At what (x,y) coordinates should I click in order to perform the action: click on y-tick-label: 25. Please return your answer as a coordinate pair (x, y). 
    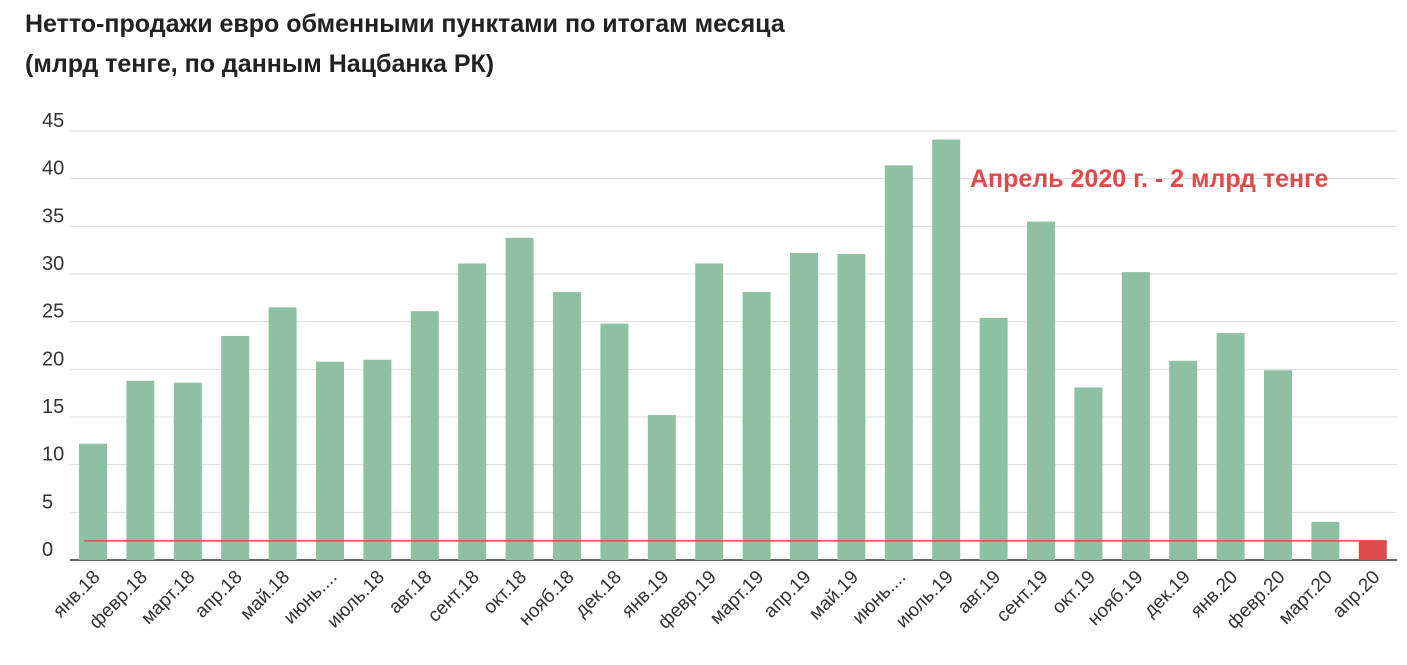
    Looking at the image, I should click on (53, 312).